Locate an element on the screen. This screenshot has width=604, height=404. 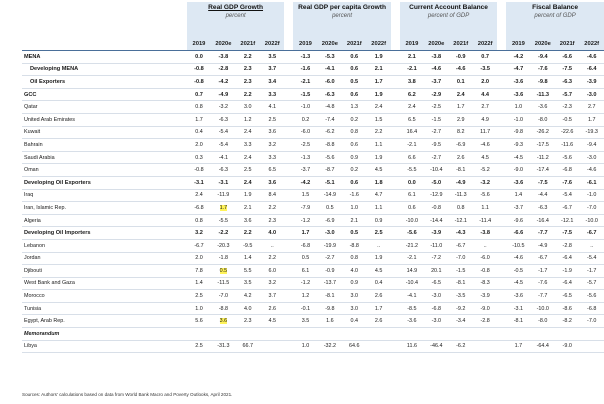
table-cell: 0.3 is located at coordinates (199, 158).